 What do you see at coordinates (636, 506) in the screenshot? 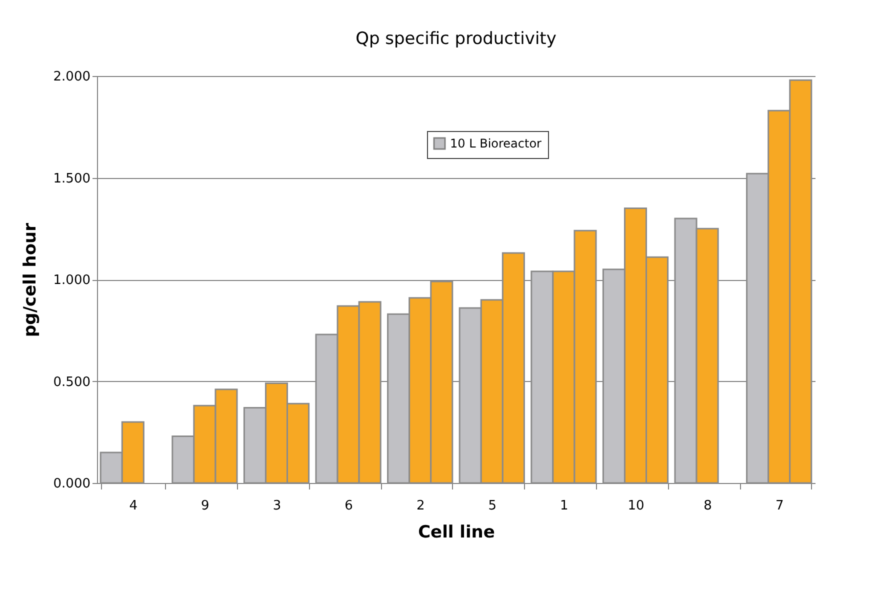
I see `x-tick-label: 10` at bounding box center [636, 506].